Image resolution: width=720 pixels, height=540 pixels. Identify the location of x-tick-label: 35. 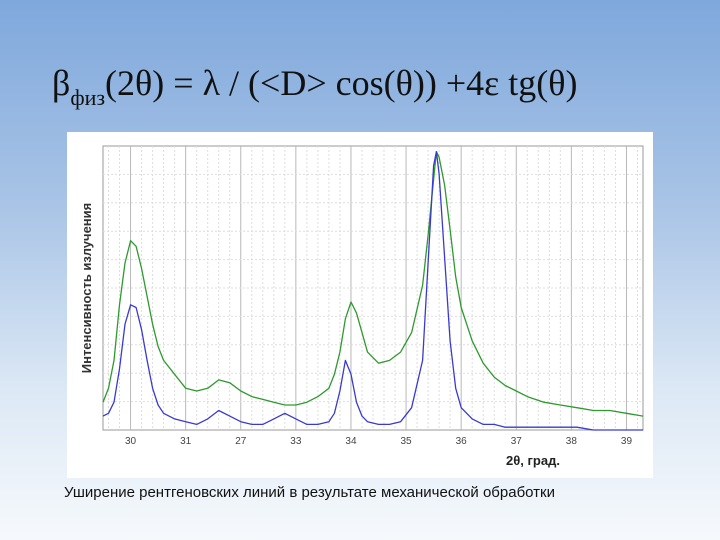
(406, 441).